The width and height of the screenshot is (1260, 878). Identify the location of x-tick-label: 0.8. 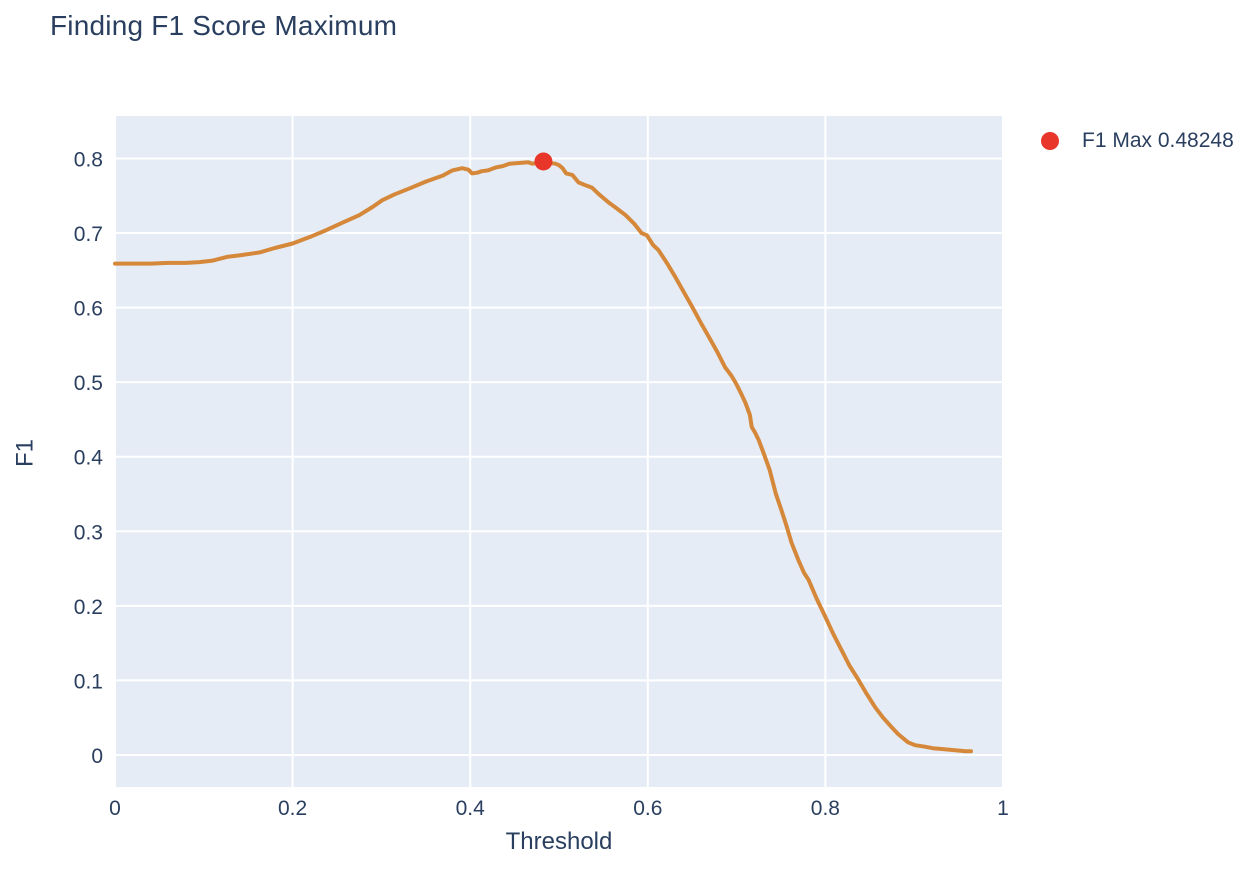
(825, 808).